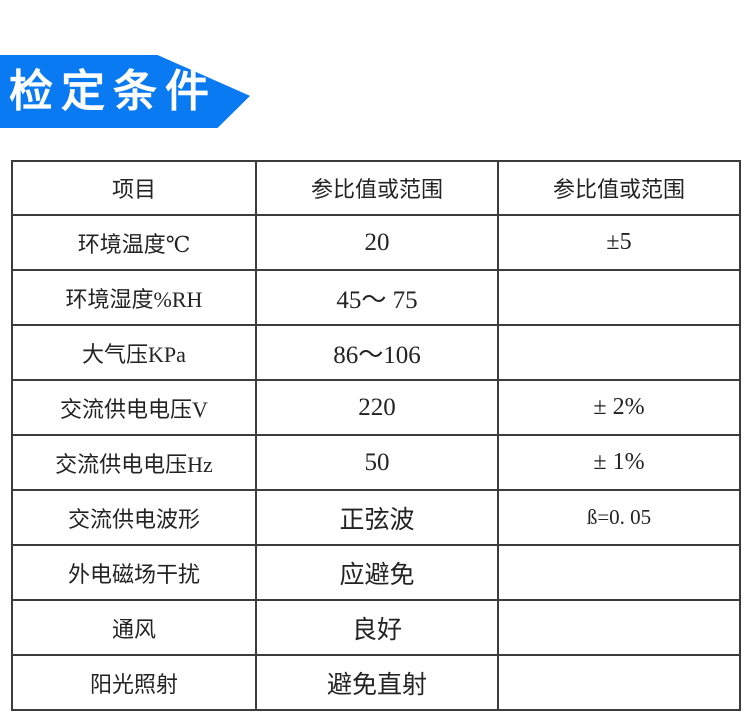 This screenshot has height=725, width=750. I want to click on item-cell: 环境湿度%RH, so click(134, 297).